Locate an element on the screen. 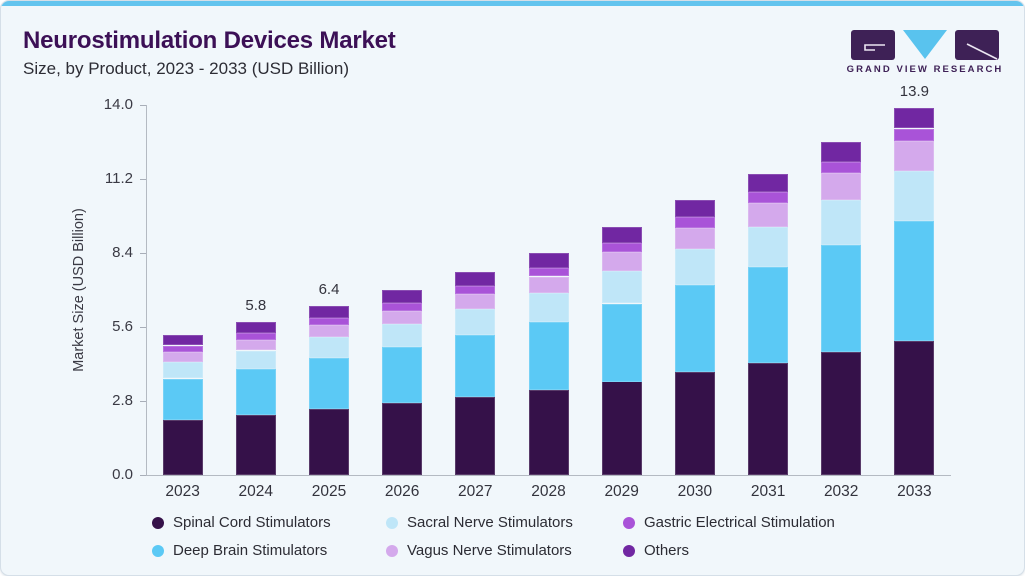 This screenshot has width=1025, height=576. legend-item: Deep Brain Stimulators is located at coordinates (269, 550).